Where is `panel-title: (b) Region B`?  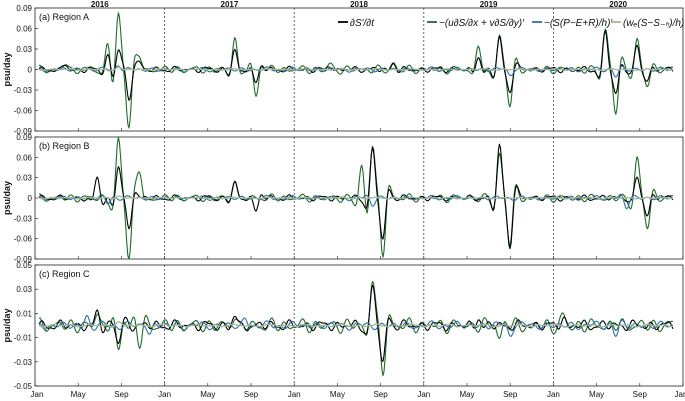 panel-title: (b) Region B is located at coordinates (64, 146).